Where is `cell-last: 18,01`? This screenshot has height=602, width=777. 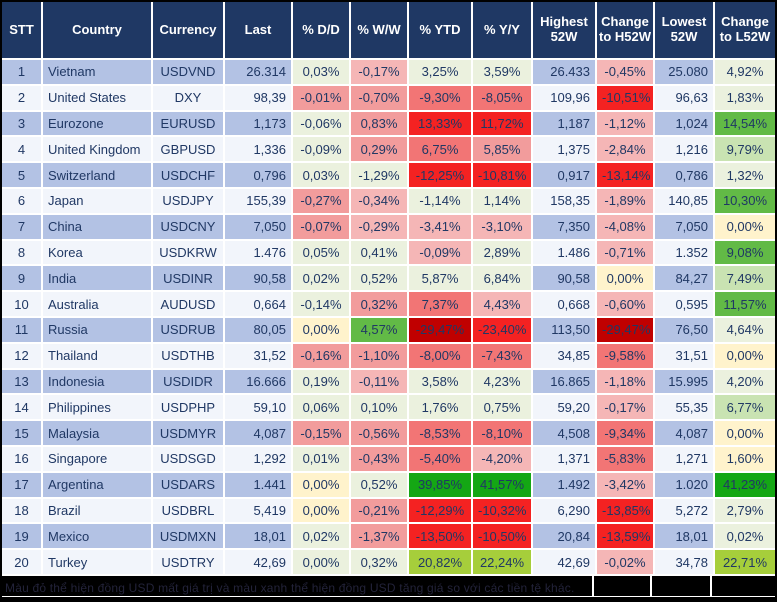
cell-last: 18,01 is located at coordinates (258, 537).